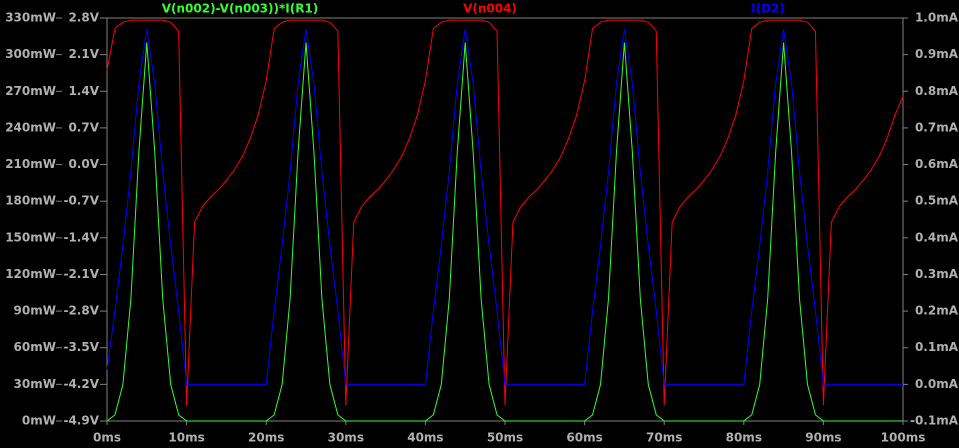 This screenshot has height=448, width=959. What do you see at coordinates (768, 9) in the screenshot?
I see `legend-label: I(D2)` at bounding box center [768, 9].